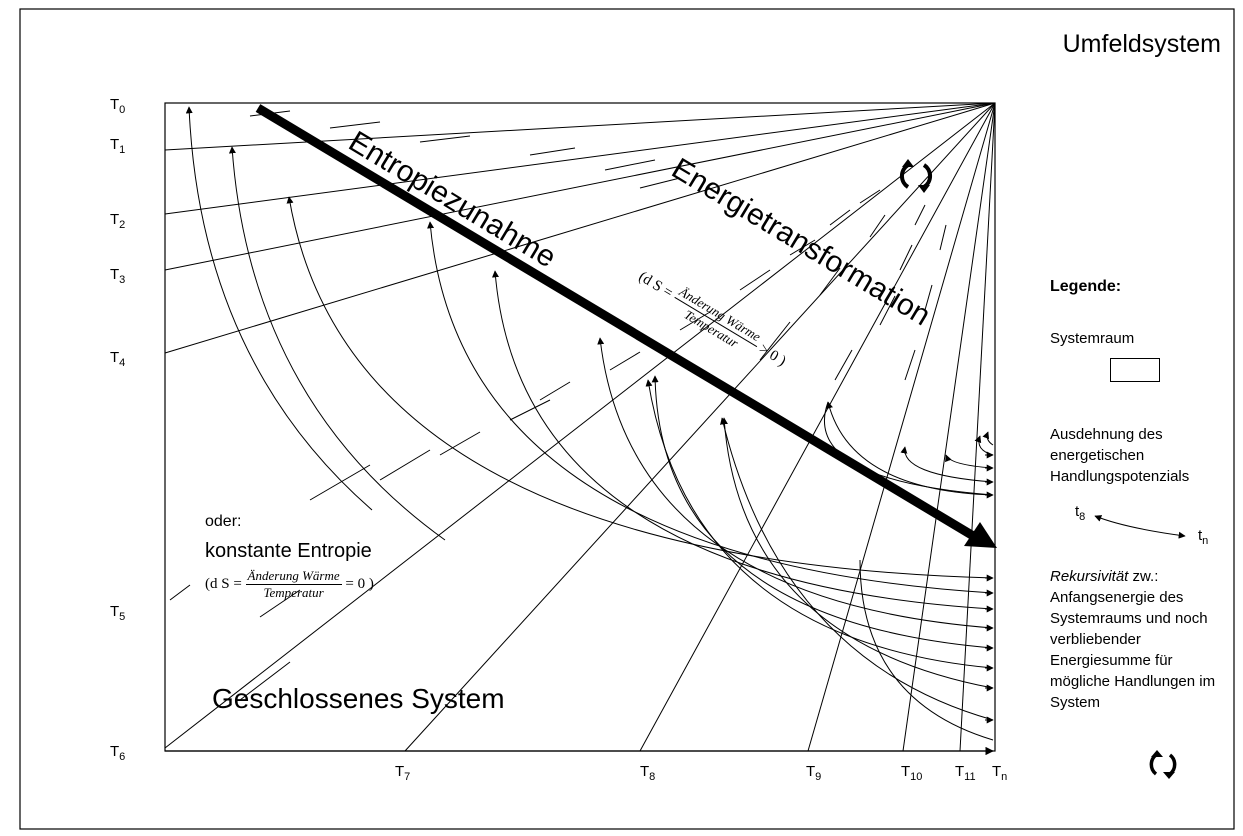  I want to click on entropy-arrowhead, so click(980, 535).